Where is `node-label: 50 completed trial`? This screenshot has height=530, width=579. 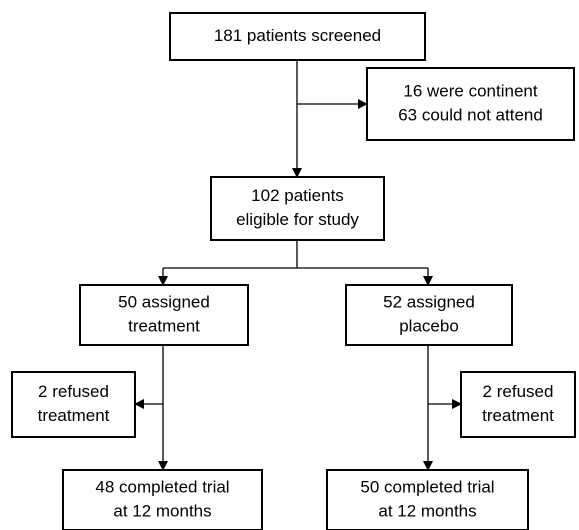 node-label: 50 completed trial is located at coordinates (427, 486).